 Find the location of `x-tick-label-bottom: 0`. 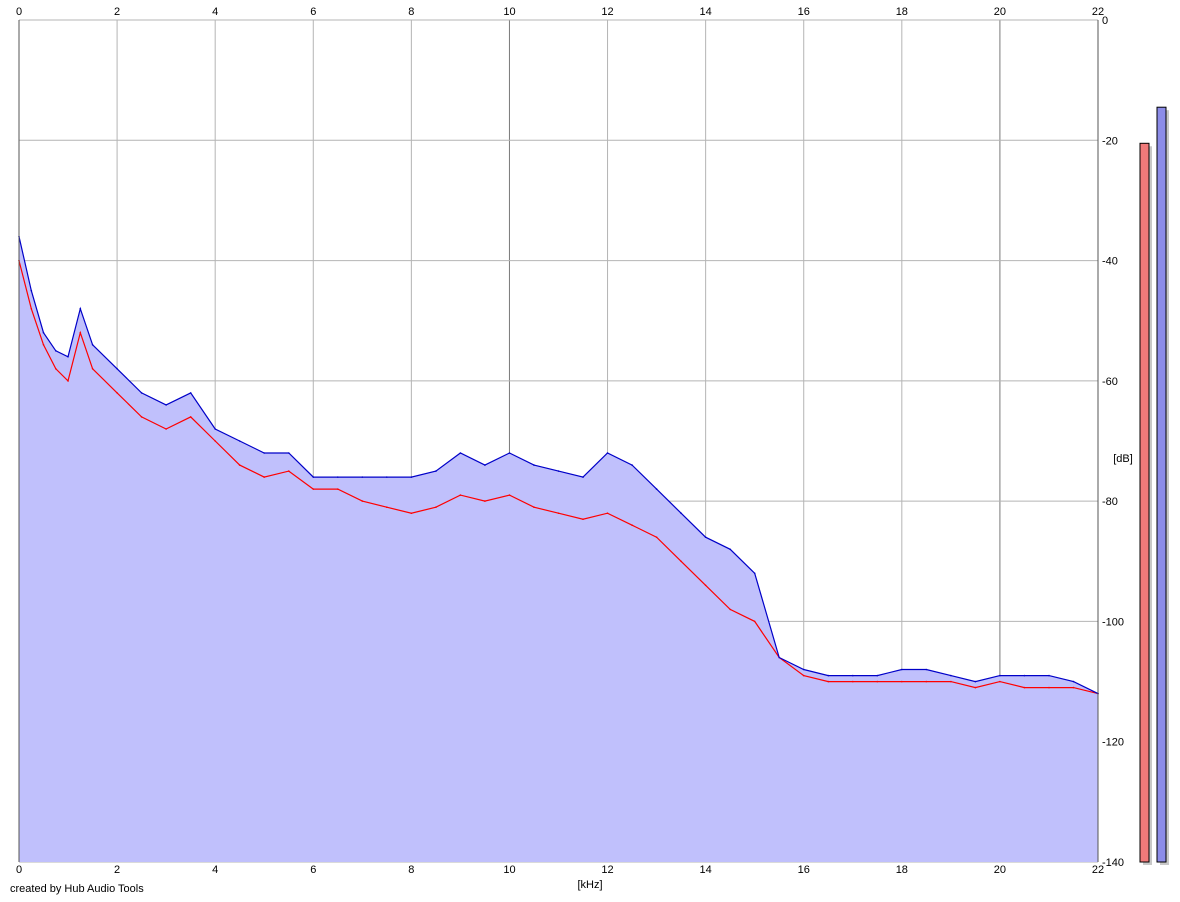

x-tick-label-bottom: 0 is located at coordinates (19, 870).